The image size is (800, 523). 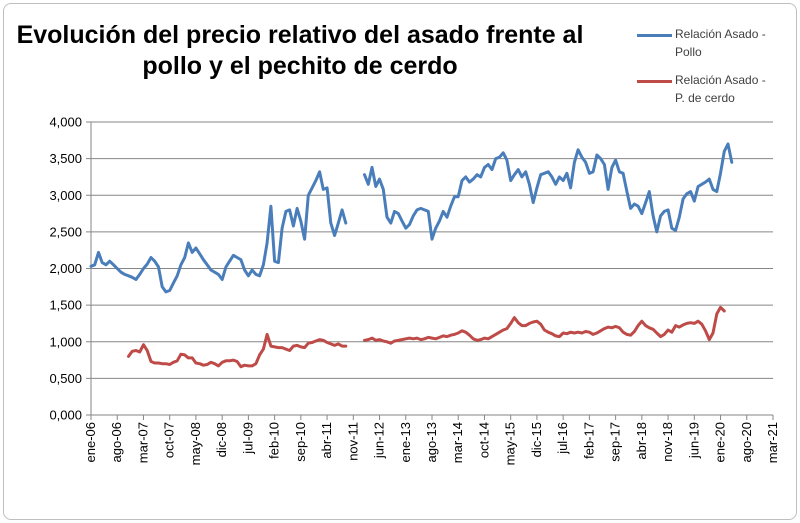 I want to click on y-tick-label: 1,000, so click(x=65, y=341).